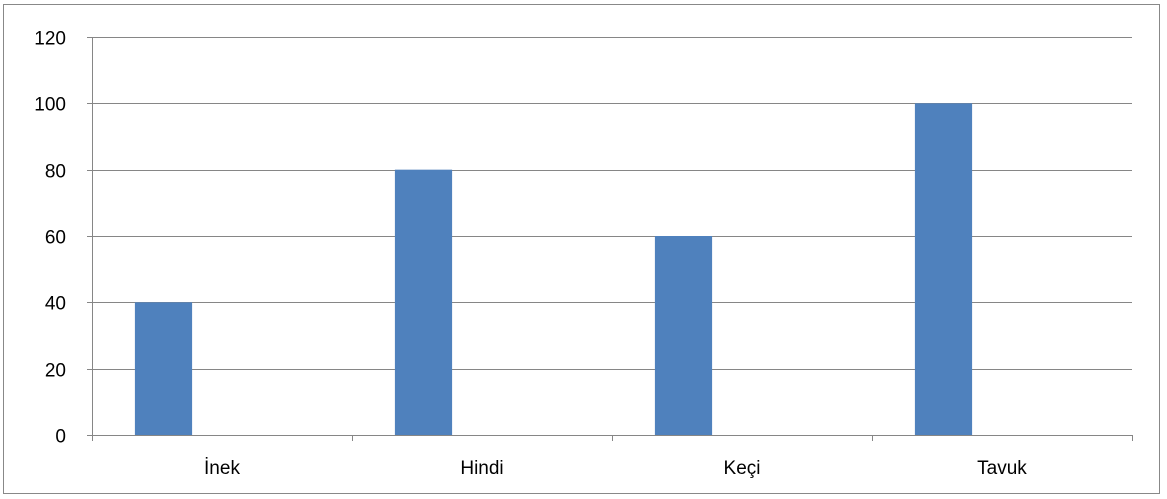  I want to click on y-tick-label: 100, so click(50, 105).